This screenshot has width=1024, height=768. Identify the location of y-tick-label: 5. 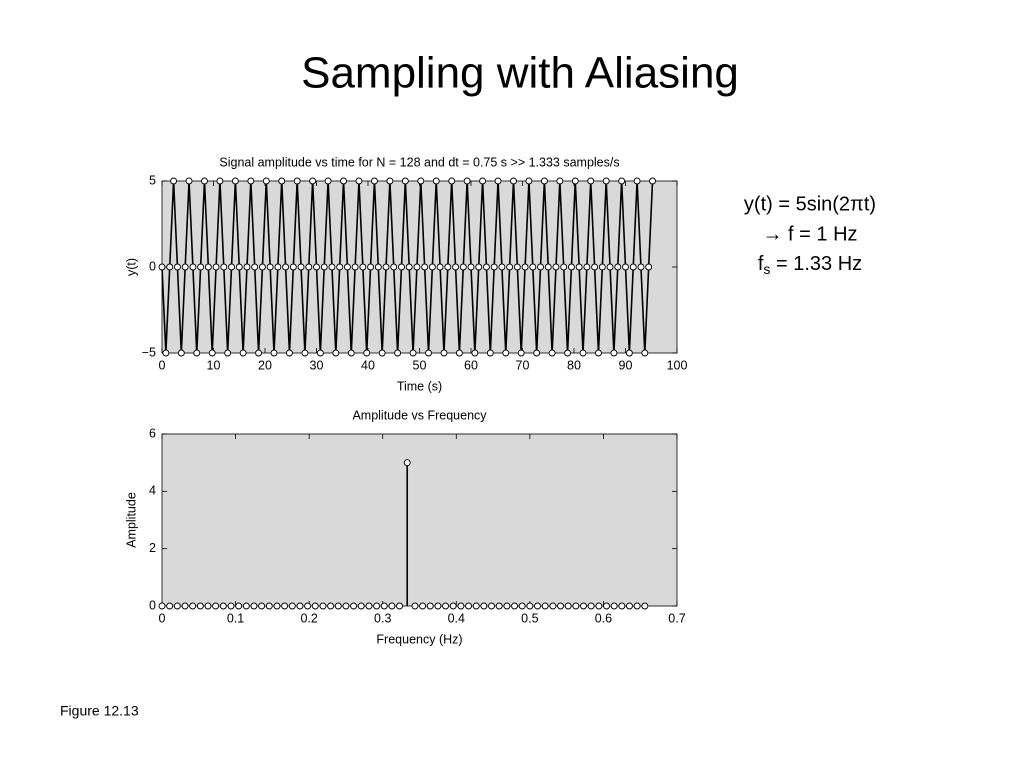
(152, 180).